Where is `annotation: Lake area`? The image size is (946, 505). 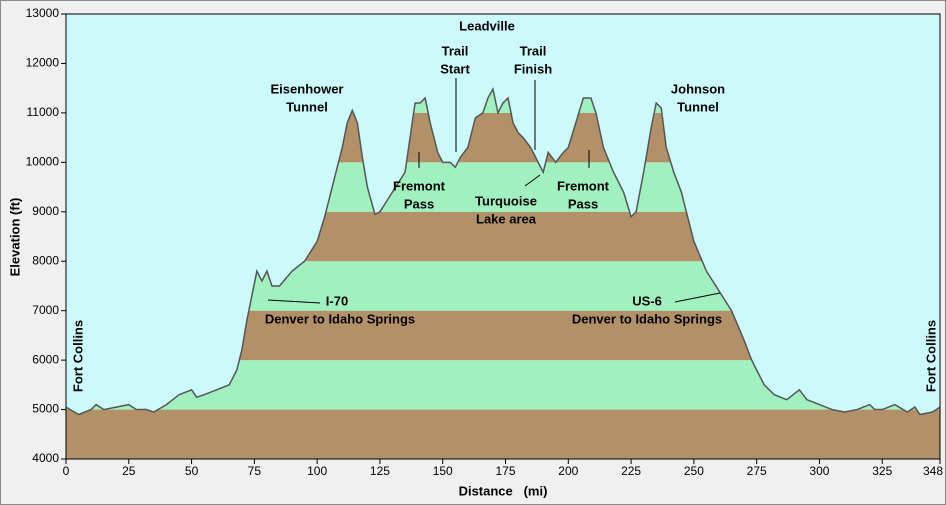
annotation: Lake area is located at coordinates (506, 218).